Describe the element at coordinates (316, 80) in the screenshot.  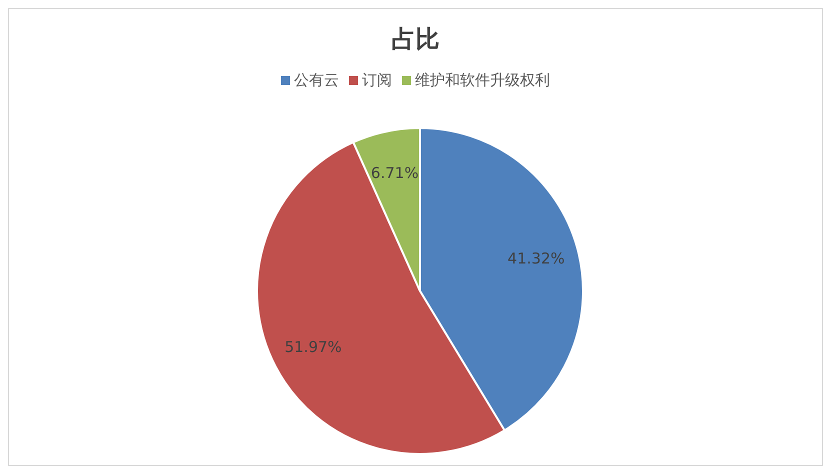
I see `legend-label: 公有云` at that location.